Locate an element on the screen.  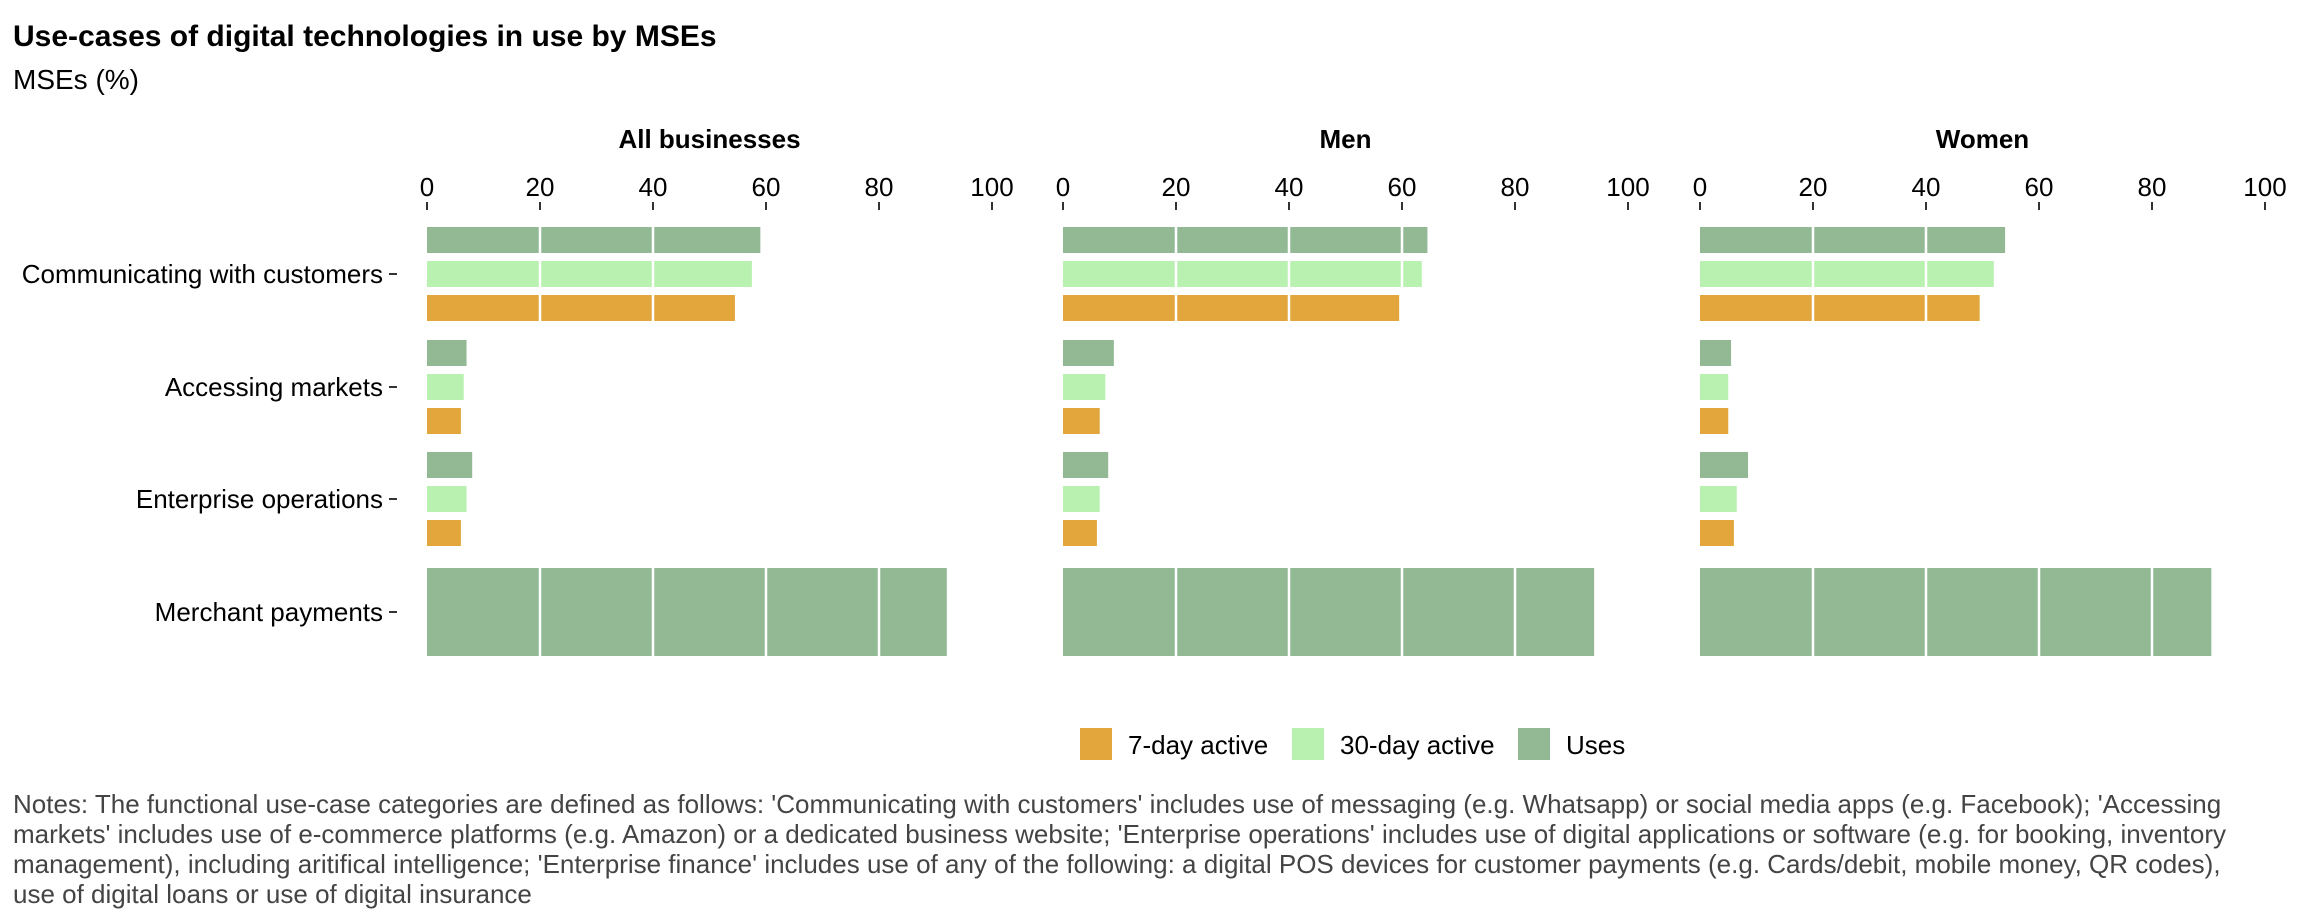
x-tick-label-all-businesses-0: 0 is located at coordinates (427, 187).